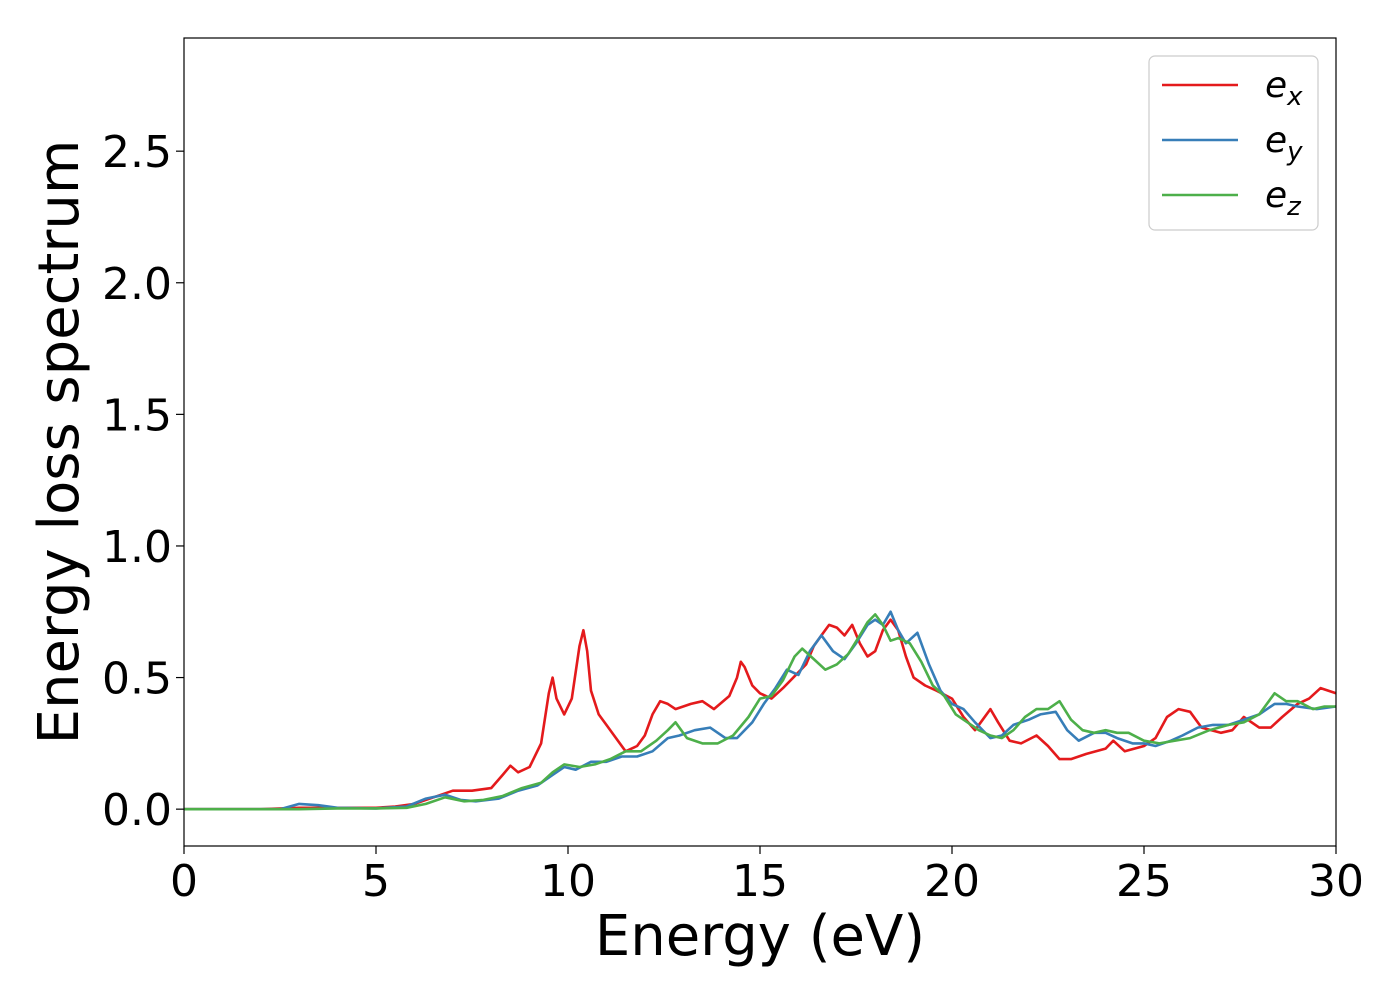 The width and height of the screenshot is (1400, 1000). Describe the element at coordinates (137, 810) in the screenshot. I see `y-tick-label: 0.0` at that location.